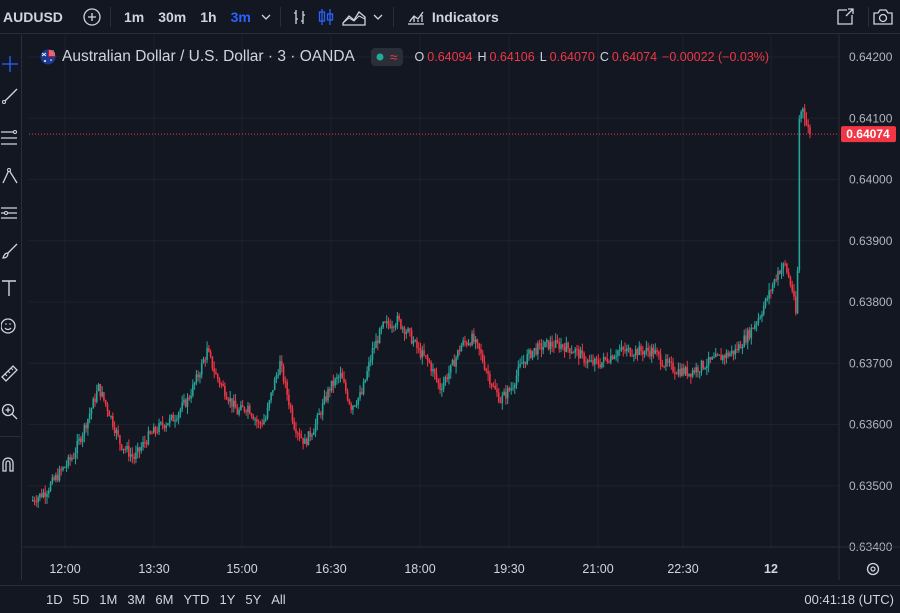  What do you see at coordinates (10, 176) in the screenshot?
I see `pattern-tool` at bounding box center [10, 176].